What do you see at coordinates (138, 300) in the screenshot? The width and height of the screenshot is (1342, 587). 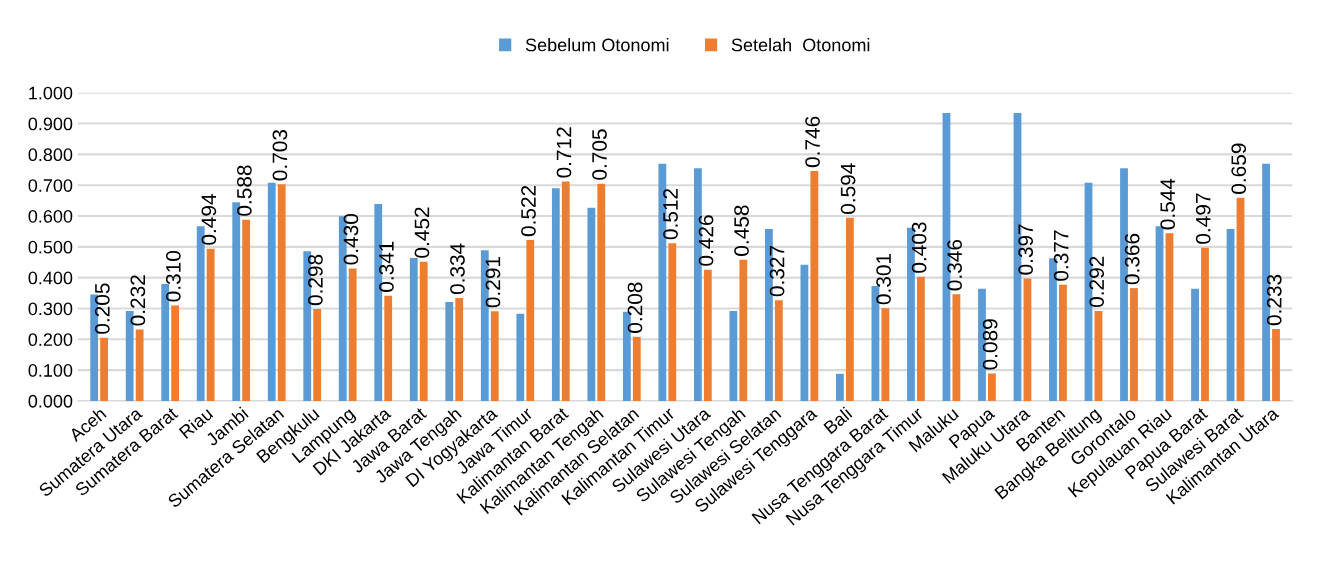 I see `data-label: 0.232` at bounding box center [138, 300].